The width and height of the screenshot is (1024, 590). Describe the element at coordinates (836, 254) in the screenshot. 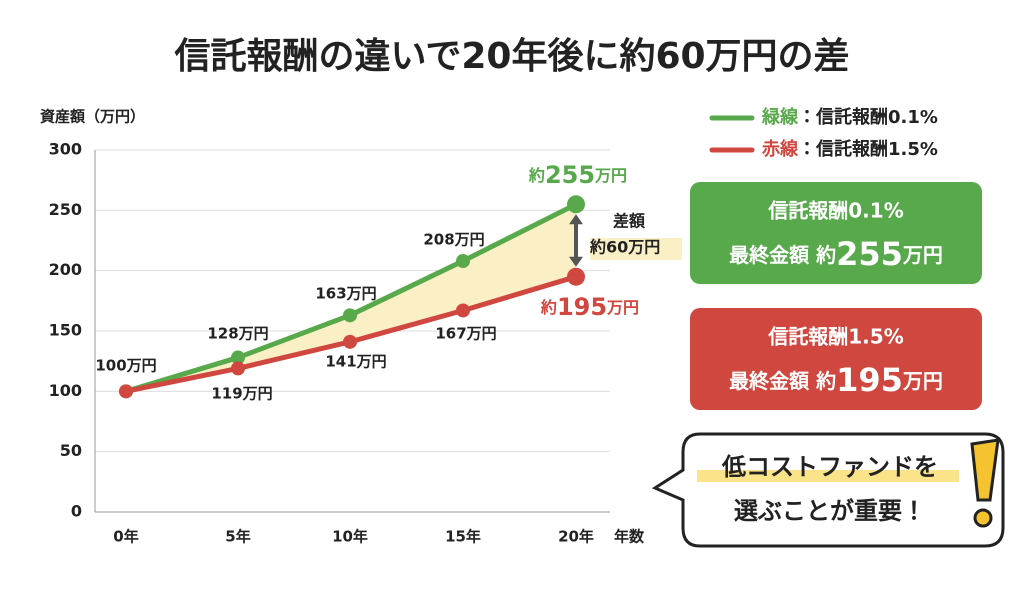

I see `summary-amount: 最終金額 約255万円` at that location.